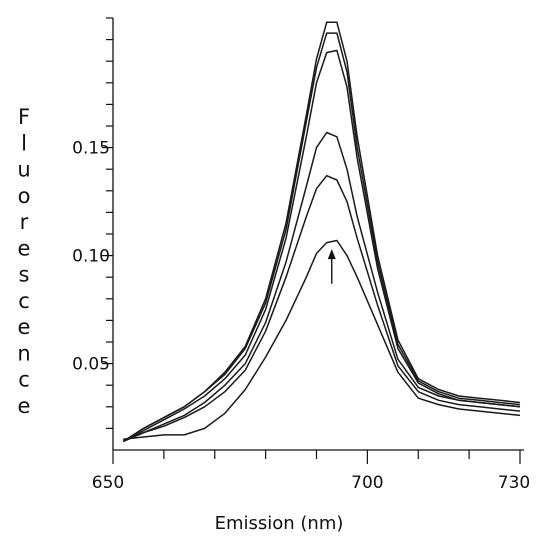 Image resolution: width=545 pixels, height=552 pixels. What do you see at coordinates (24, 275) in the screenshot?
I see `y-axis-title-letter: s` at bounding box center [24, 275].